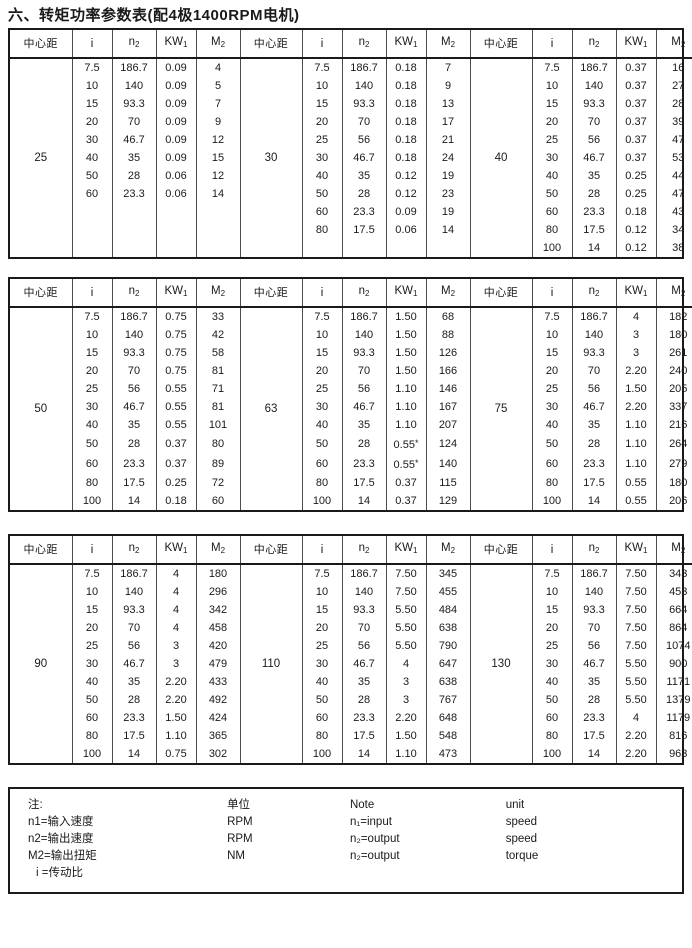 The width and height of the screenshot is (692, 948). Describe the element at coordinates (673, 122) in the screenshot. I see `torque-value: 39` at that location.